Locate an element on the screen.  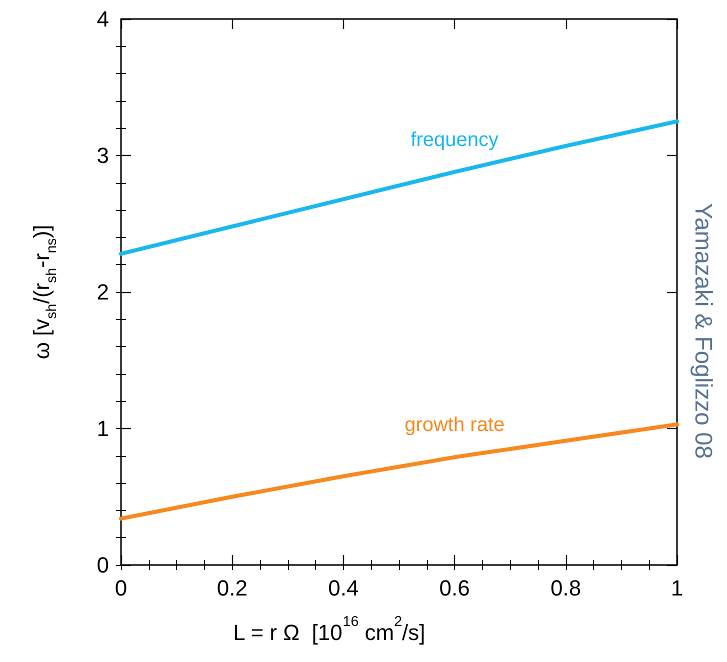
x-tick-label: 0 is located at coordinates (121, 588).